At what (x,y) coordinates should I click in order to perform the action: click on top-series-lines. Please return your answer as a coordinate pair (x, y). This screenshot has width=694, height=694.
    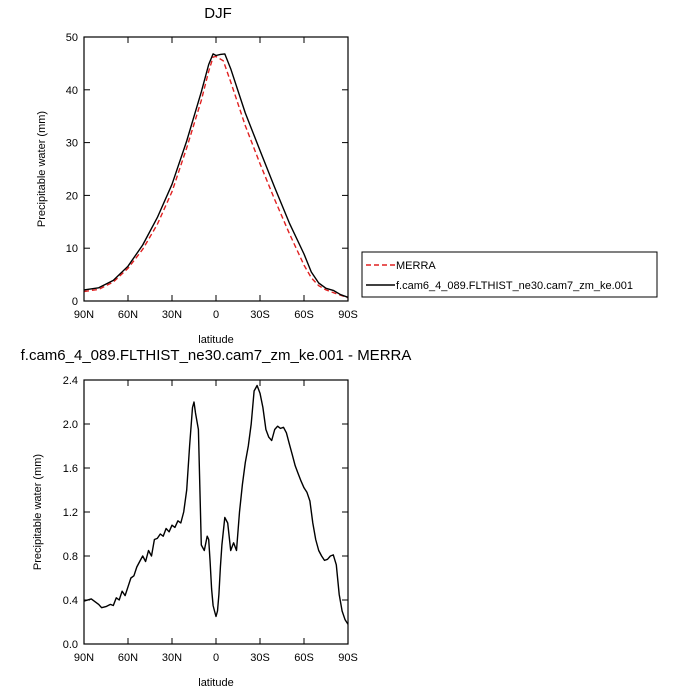
    Looking at the image, I should click on (216, 176).